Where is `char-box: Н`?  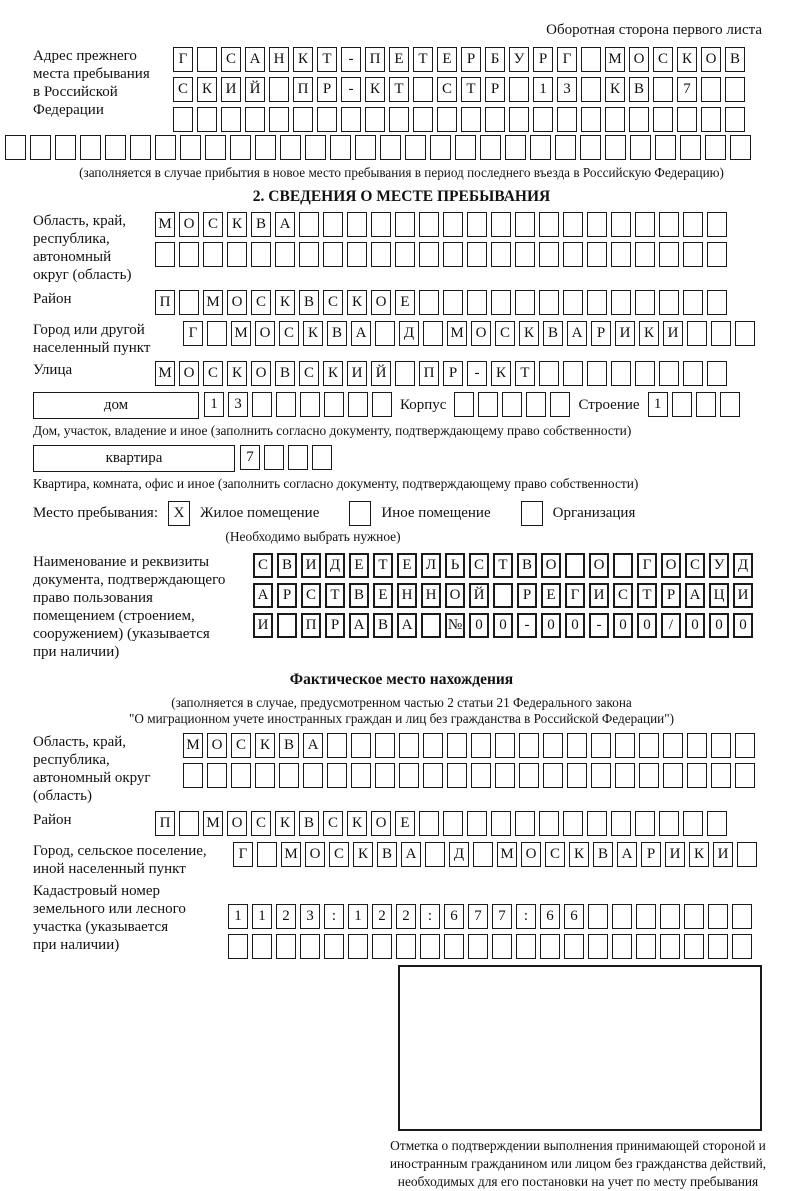 char-box: Н is located at coordinates (279, 59).